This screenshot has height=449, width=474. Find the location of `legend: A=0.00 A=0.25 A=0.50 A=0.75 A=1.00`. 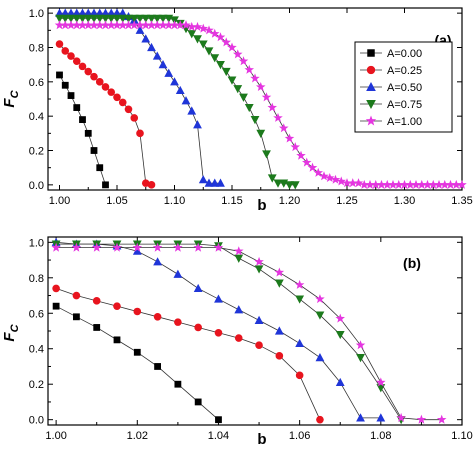

legend: A=0.00 A=0.25 A=0.50 A=0.75 A=1.00 is located at coordinates (403, 87).